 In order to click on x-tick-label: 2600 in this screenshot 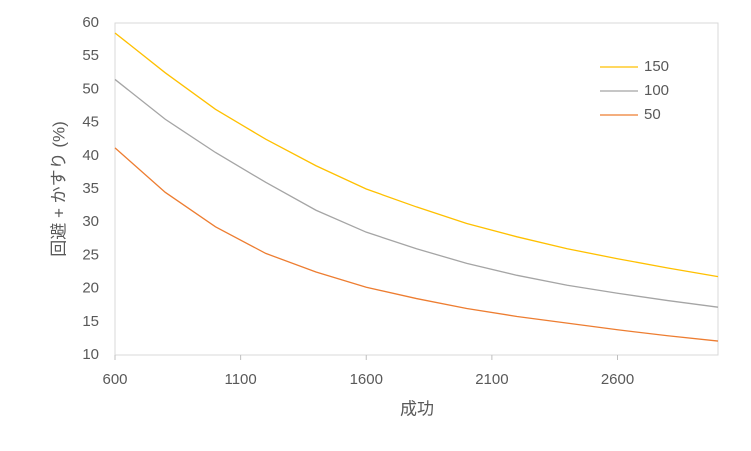, I will do `click(617, 379)`.